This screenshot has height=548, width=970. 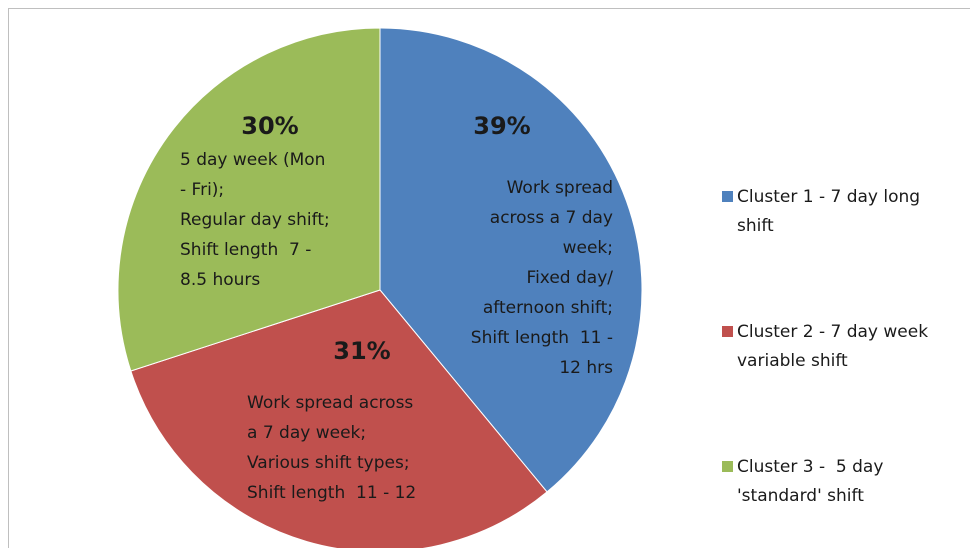 I want to click on slice-description: Various shift types;, so click(x=328, y=463).